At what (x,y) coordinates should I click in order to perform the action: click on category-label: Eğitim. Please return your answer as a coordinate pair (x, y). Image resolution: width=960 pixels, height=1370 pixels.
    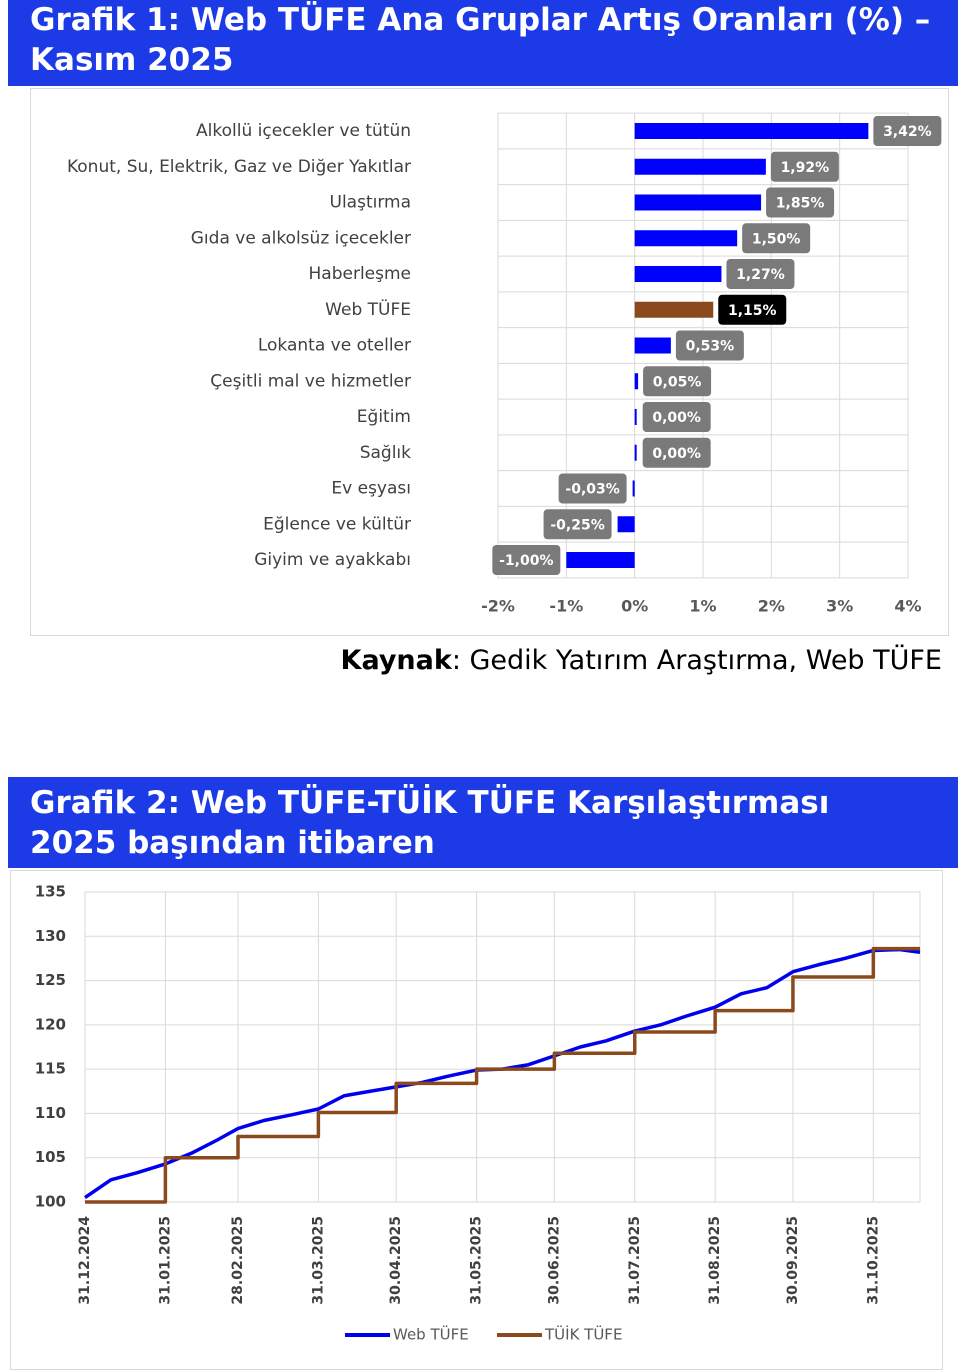
    Looking at the image, I should click on (384, 417).